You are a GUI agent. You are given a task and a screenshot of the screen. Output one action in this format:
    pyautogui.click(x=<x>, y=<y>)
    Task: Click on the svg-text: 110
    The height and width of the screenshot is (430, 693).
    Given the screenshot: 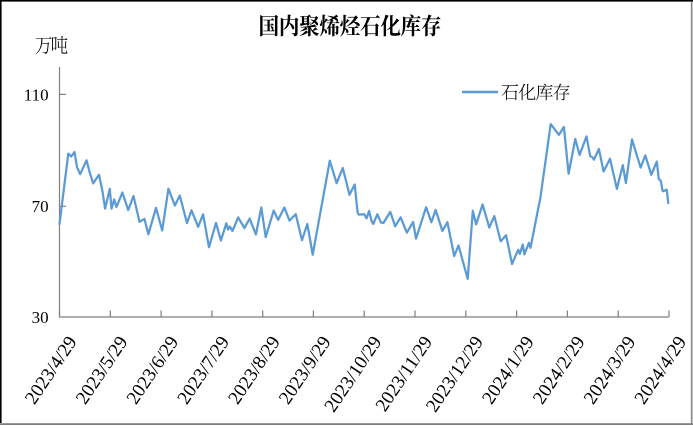 What is the action you would take?
    pyautogui.click(x=36, y=94)
    